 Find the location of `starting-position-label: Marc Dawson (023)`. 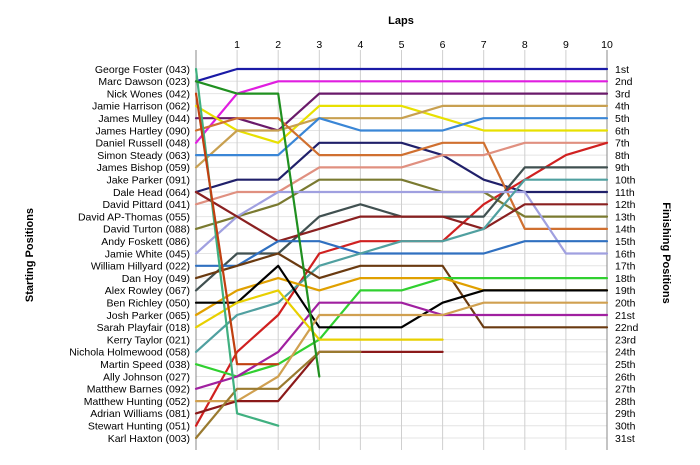

starting-position-label: Marc Dawson (023) is located at coordinates (144, 82).